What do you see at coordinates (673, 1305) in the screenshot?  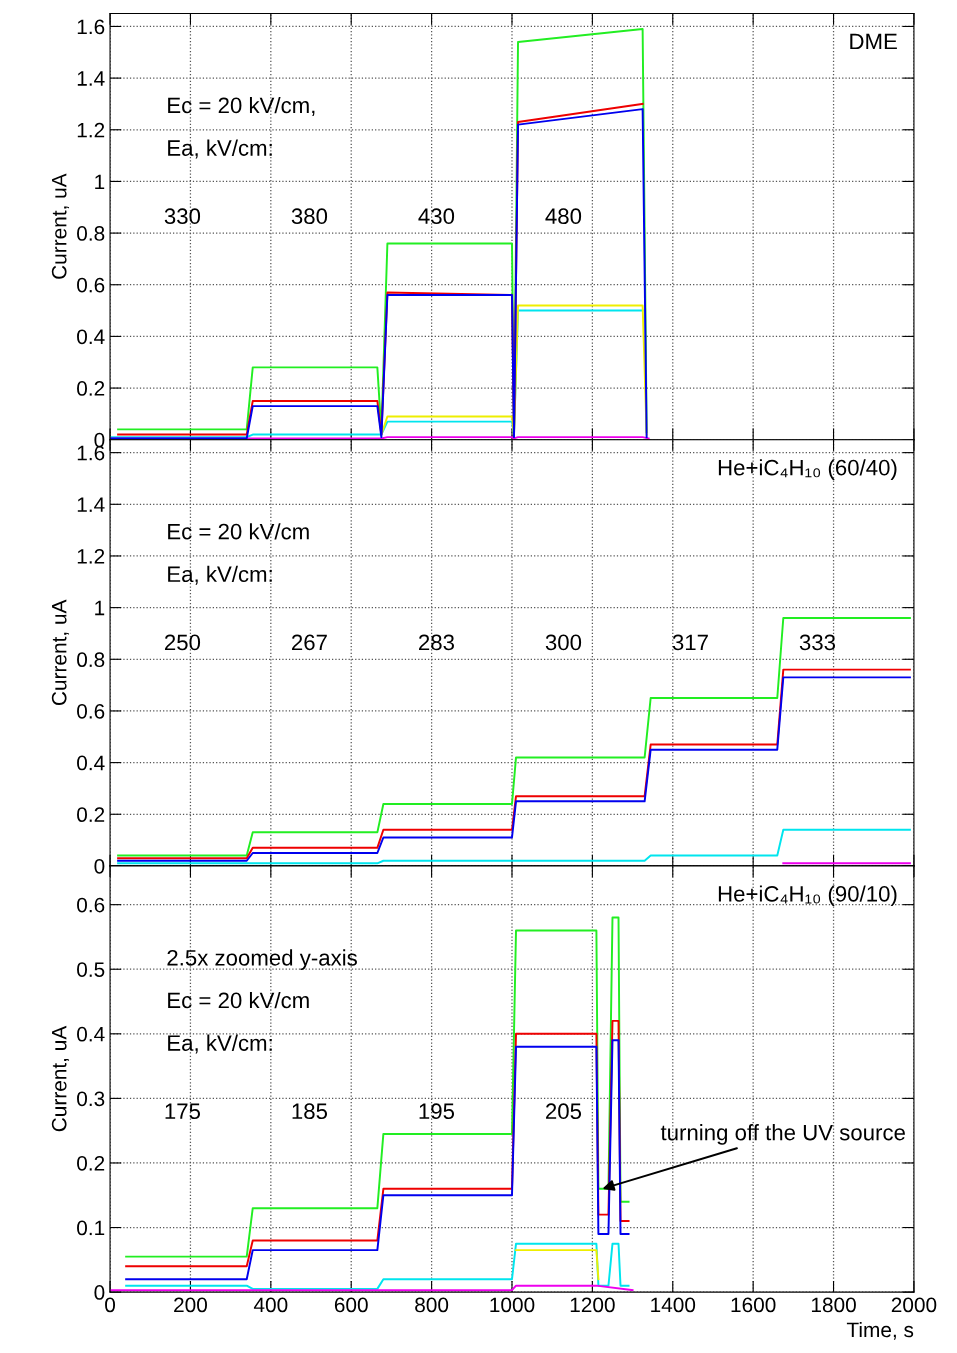 I see `x-tick-label: 1400` at bounding box center [673, 1305].